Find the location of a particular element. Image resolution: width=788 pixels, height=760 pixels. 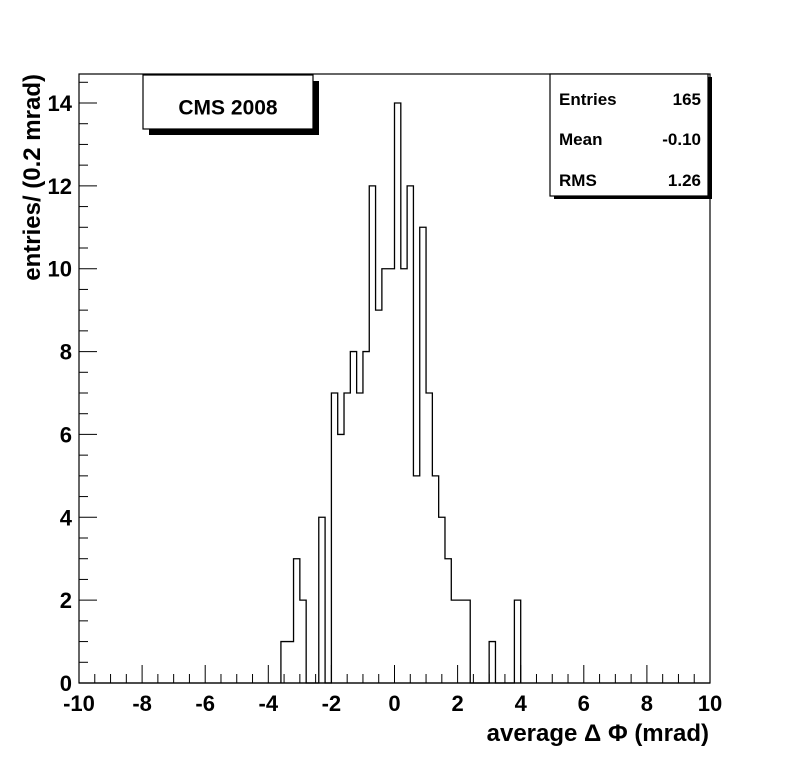

cms-label-box: CMS 2008 is located at coordinates (230, 104).